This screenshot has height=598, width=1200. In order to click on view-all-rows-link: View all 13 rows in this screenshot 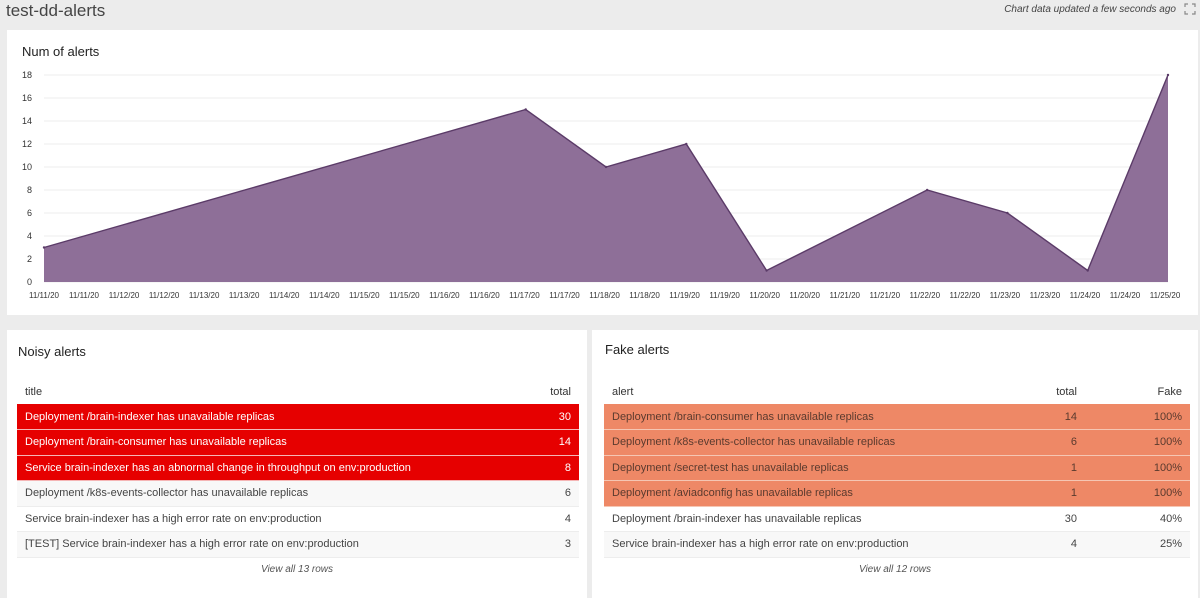, I will do `click(297, 569)`.